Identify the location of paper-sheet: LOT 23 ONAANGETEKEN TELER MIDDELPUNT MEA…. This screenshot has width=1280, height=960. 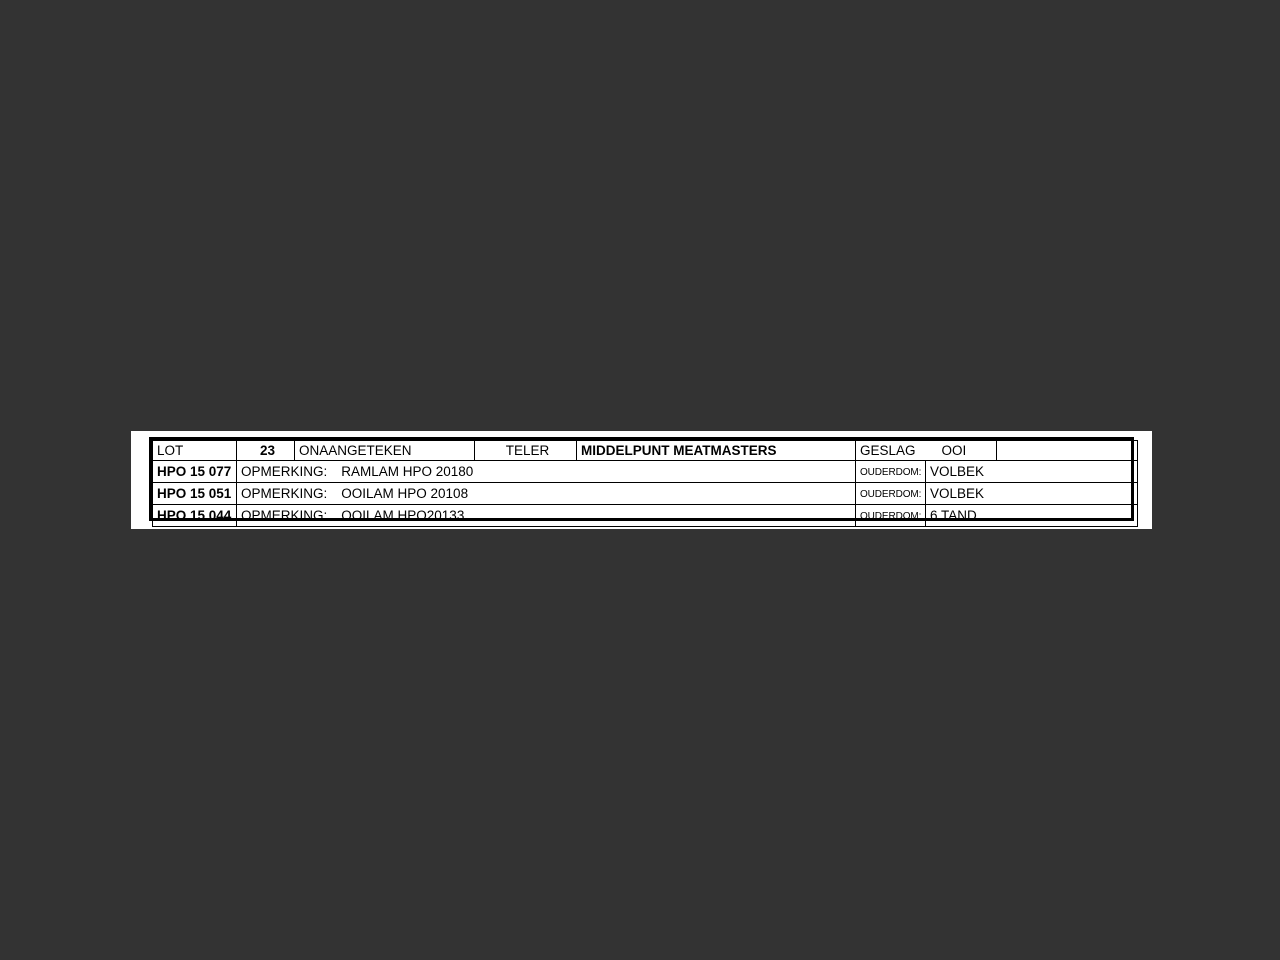
(641, 480).